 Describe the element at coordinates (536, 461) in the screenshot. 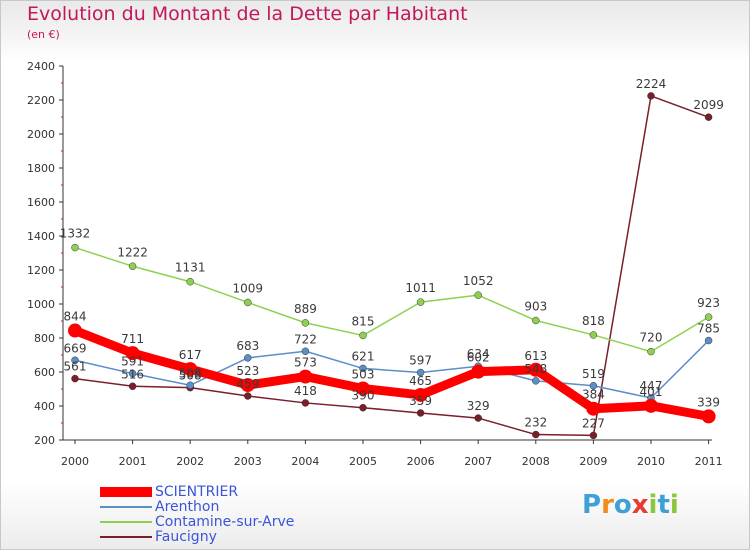

I see `x-tick-label: 2008` at that location.